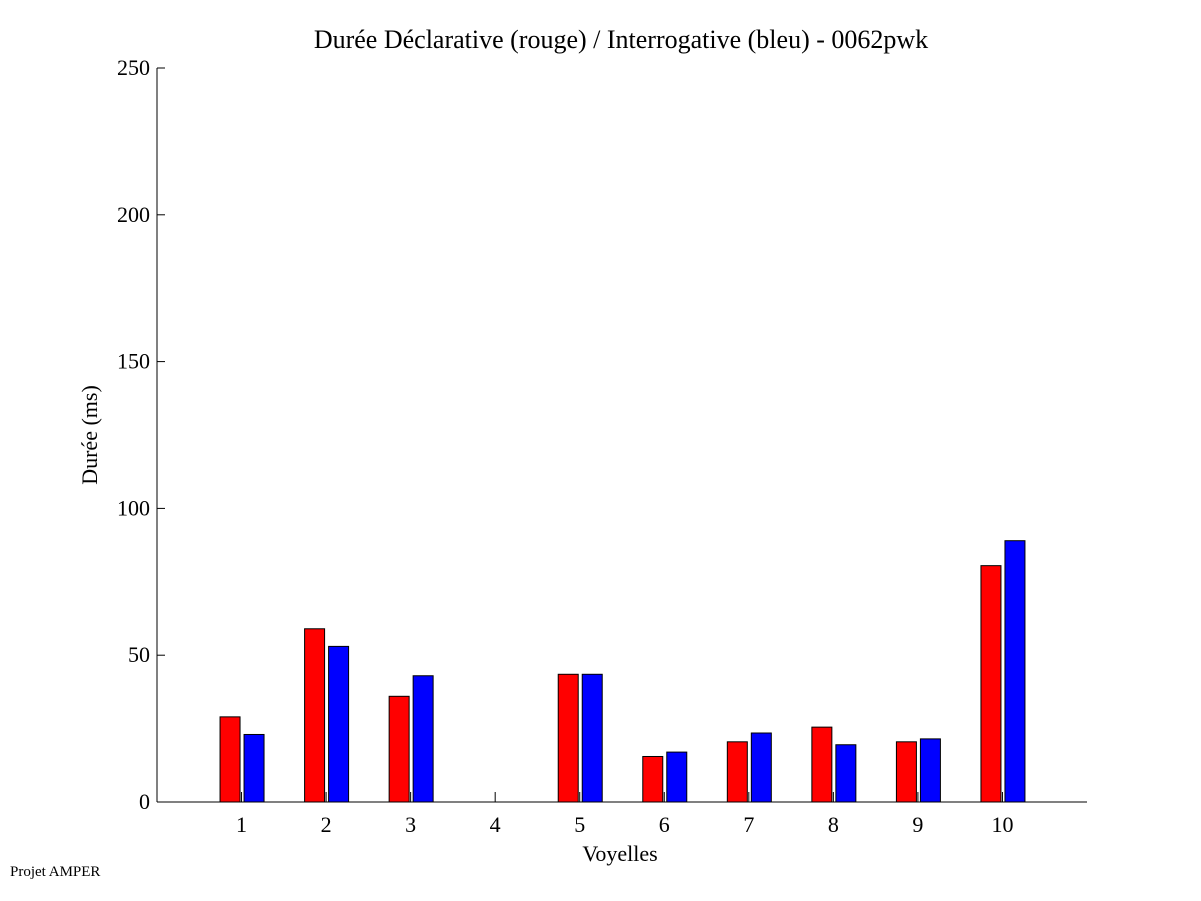 This screenshot has height=901, width=1201. I want to click on y-tick-label: 0, so click(144, 801).